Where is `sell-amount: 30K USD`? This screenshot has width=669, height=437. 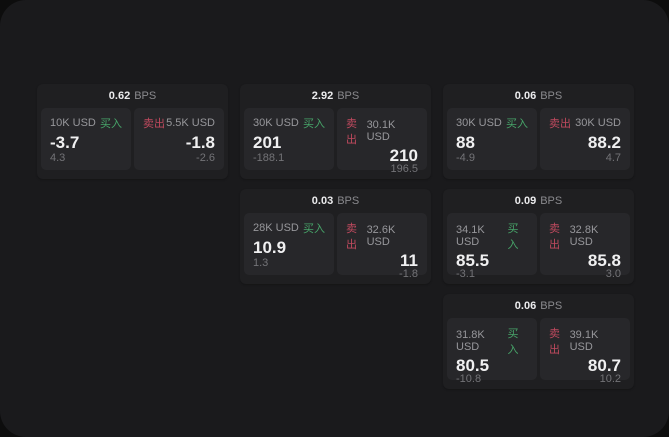
sell-amount: 30K USD is located at coordinates (598, 123).